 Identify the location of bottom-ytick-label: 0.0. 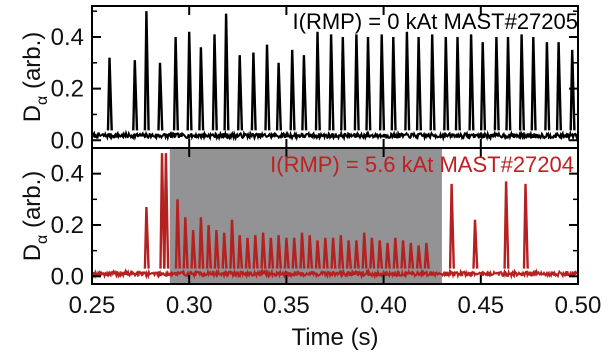
(67, 276).